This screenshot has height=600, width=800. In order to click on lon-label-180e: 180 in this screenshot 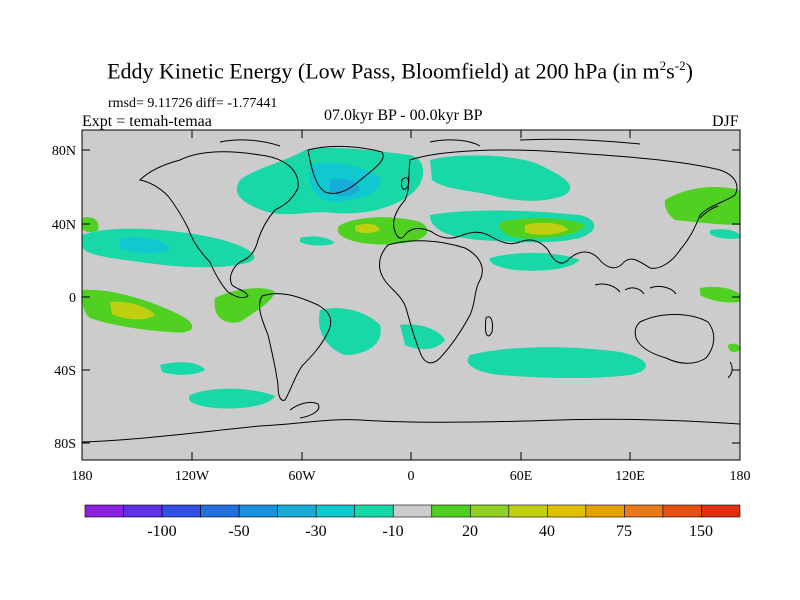, I will do `click(740, 476)`.